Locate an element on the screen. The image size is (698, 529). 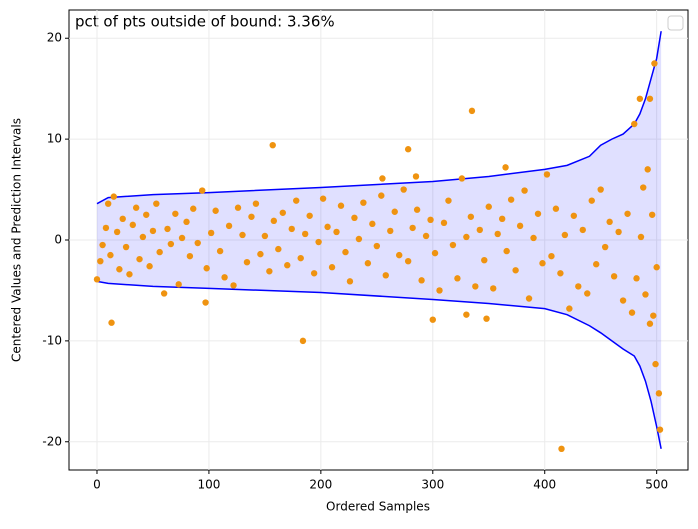
y-tick-label: 20 is located at coordinates (54, 38).